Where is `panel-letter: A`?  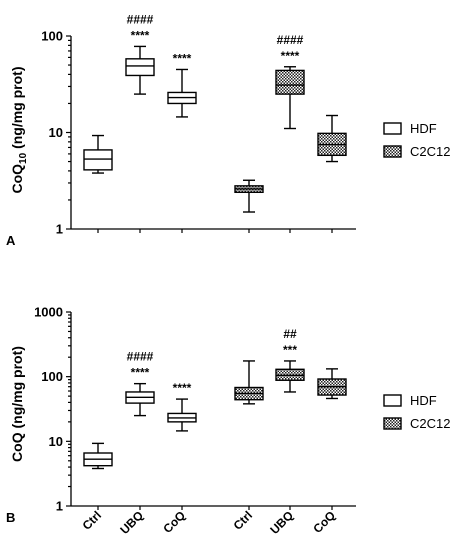
panel-letter: A is located at coordinates (11, 240).